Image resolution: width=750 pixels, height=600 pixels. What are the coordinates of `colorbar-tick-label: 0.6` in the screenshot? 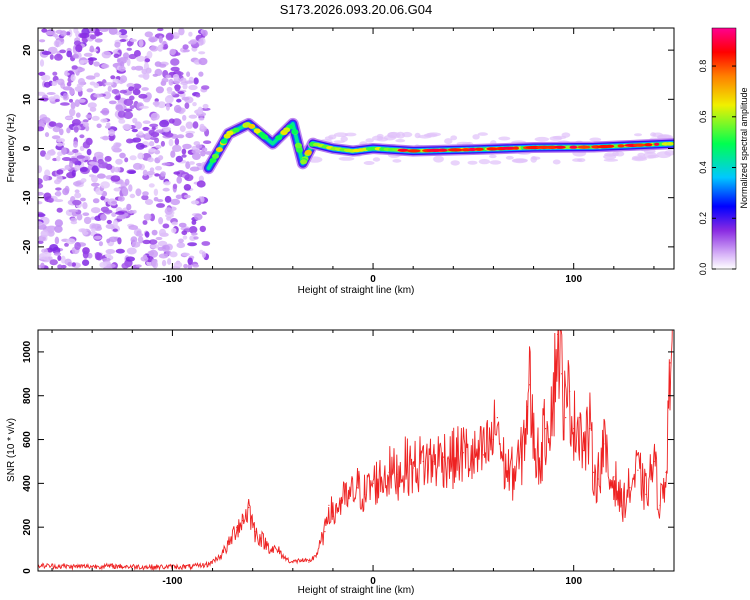 It's located at (703, 117).